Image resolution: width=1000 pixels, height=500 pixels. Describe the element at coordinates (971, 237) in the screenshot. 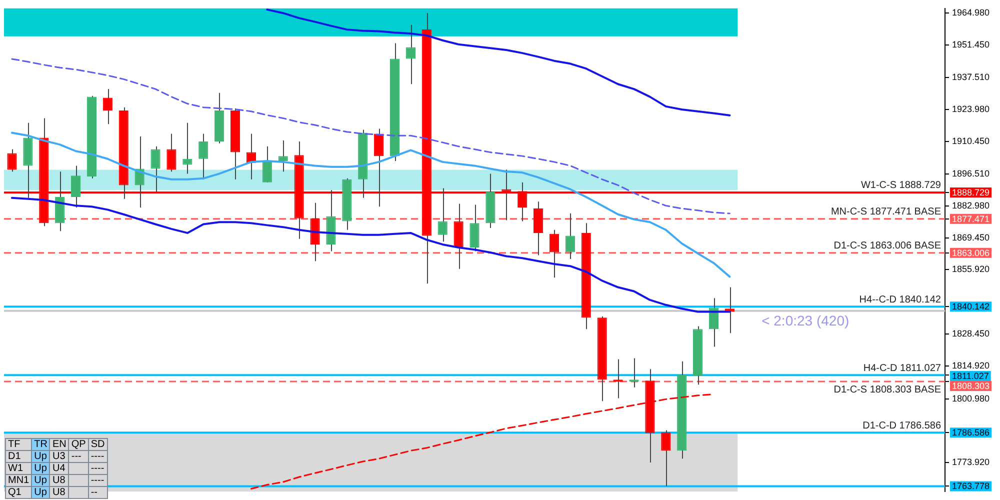

I see `y-tick-label: 1869.450` at that location.